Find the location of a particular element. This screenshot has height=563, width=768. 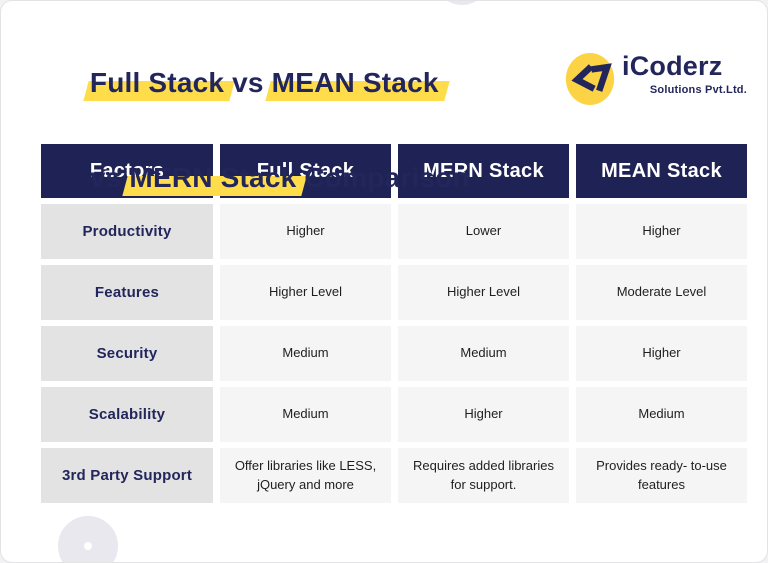

cell-text: Lower is located at coordinates (483, 231).